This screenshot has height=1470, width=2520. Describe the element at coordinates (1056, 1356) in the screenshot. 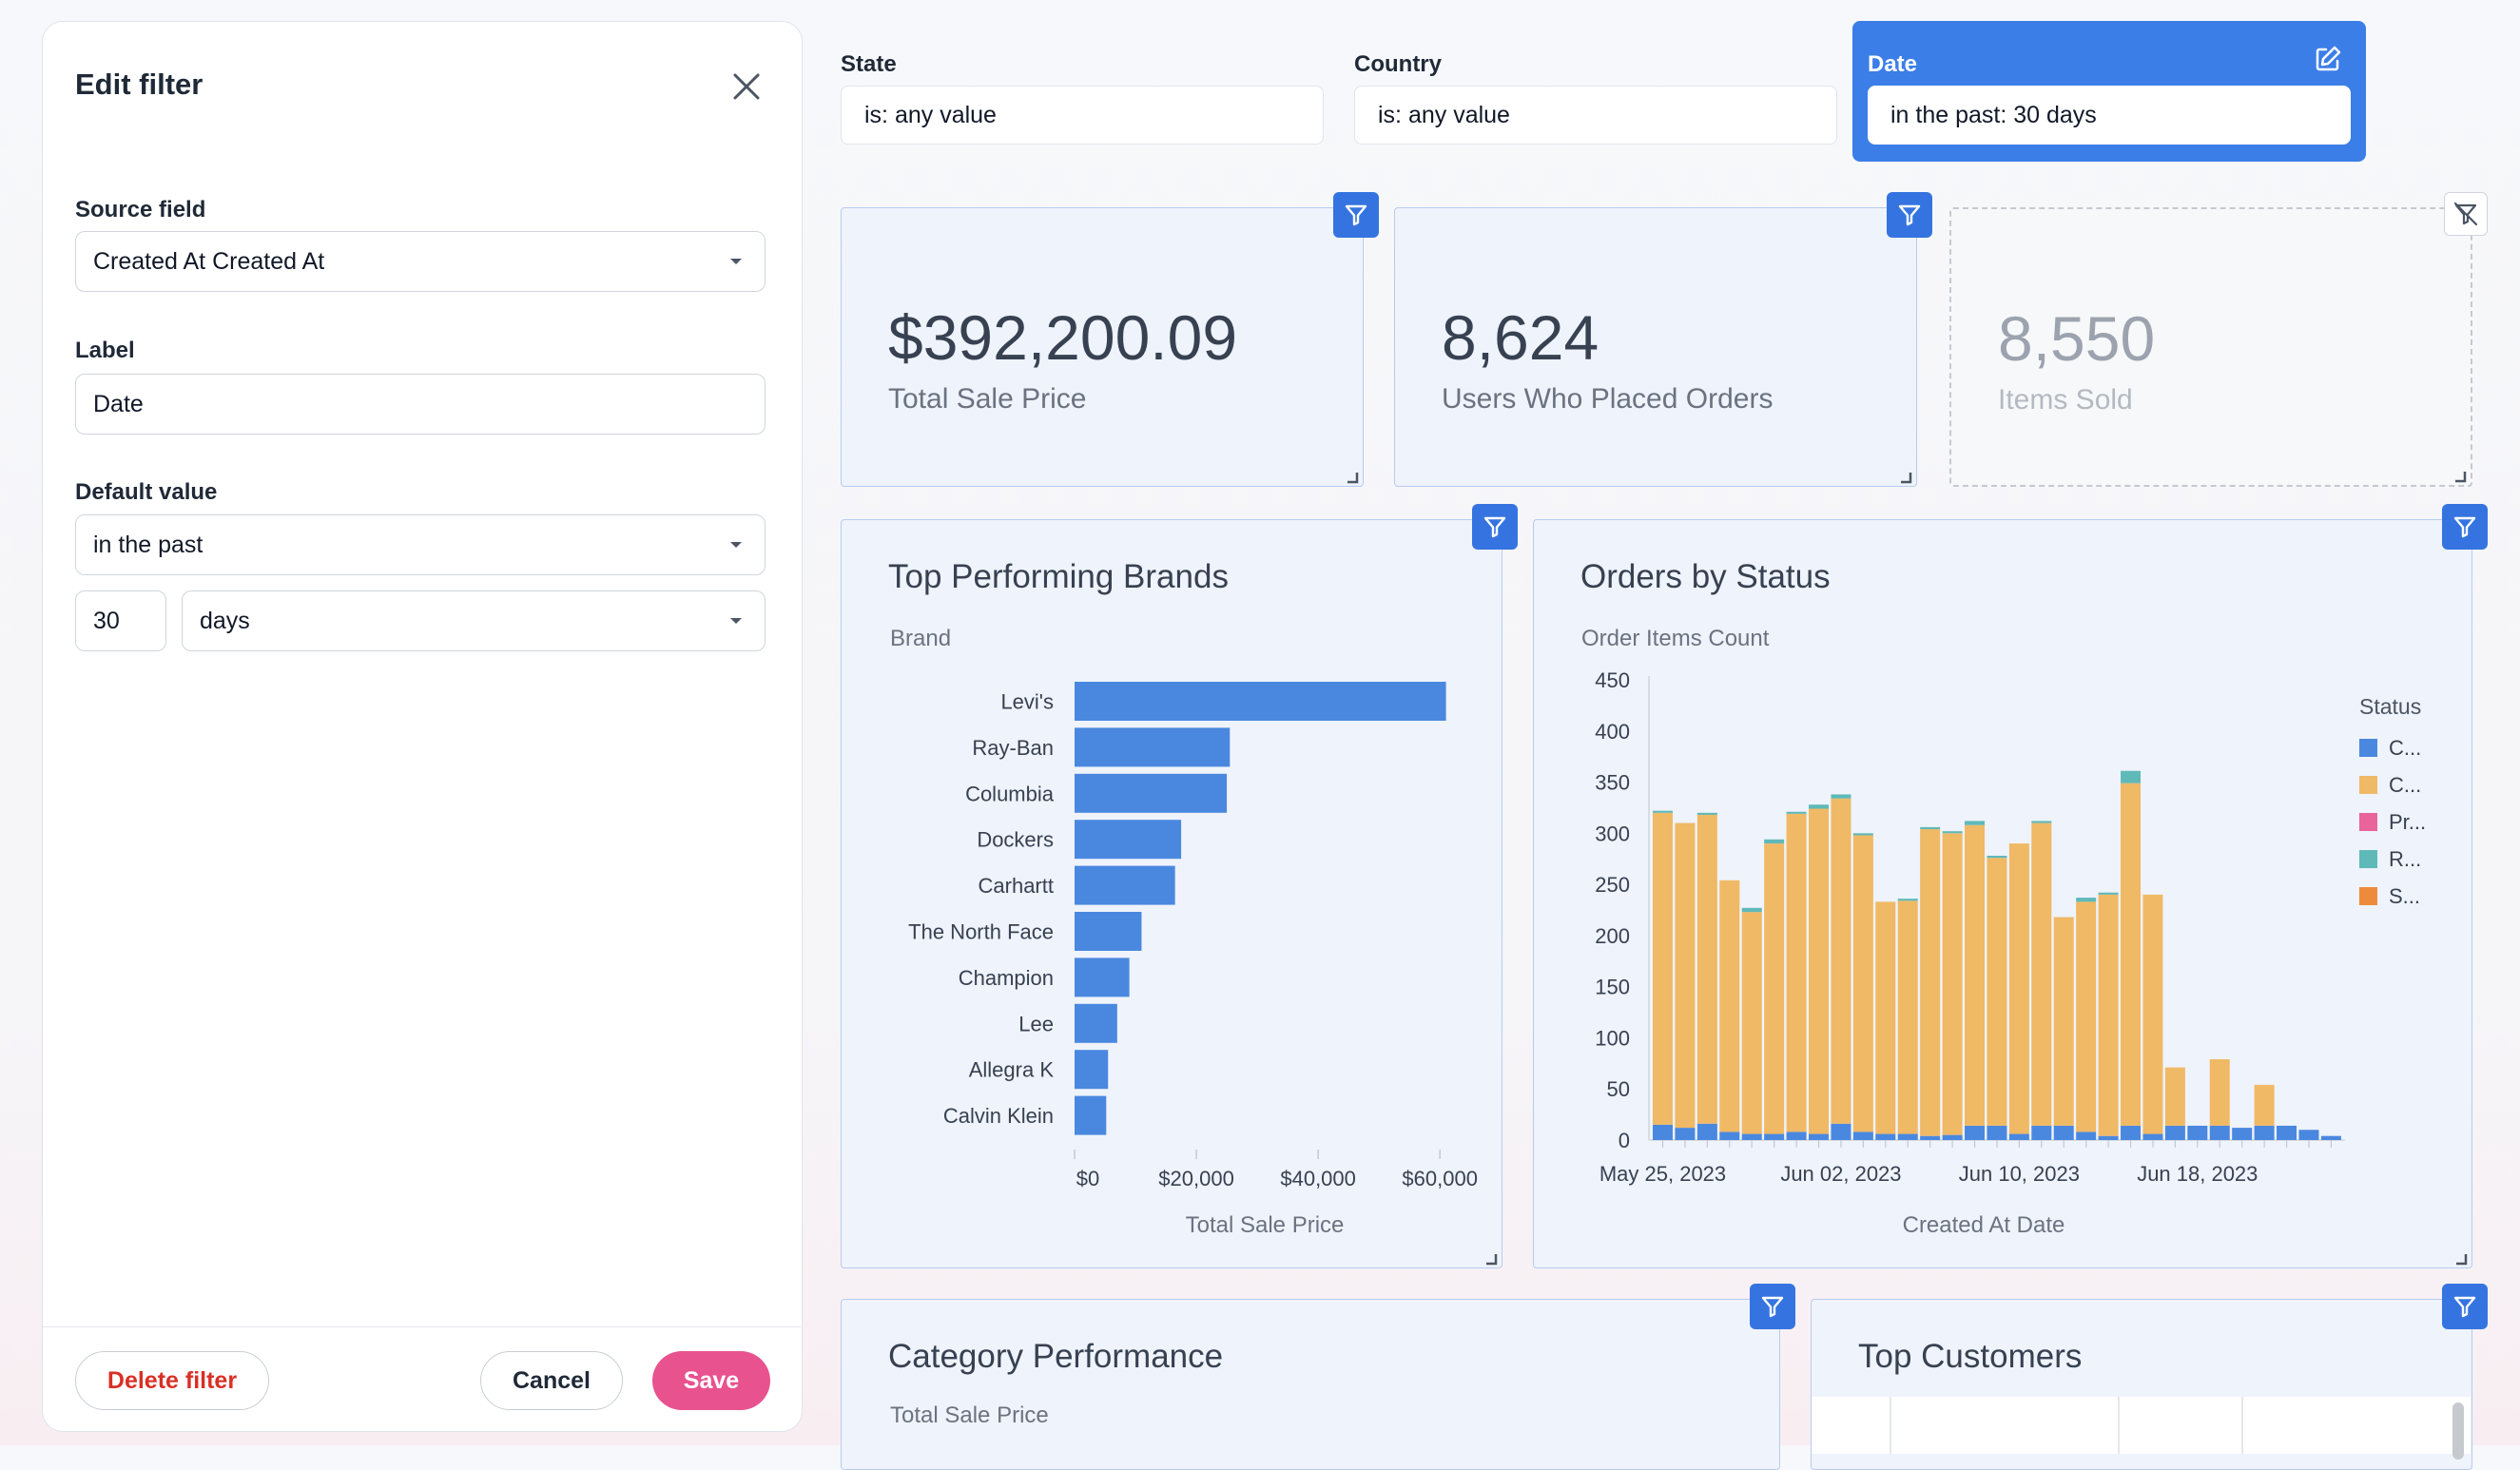

I see `chart-title: Category Performance` at that location.